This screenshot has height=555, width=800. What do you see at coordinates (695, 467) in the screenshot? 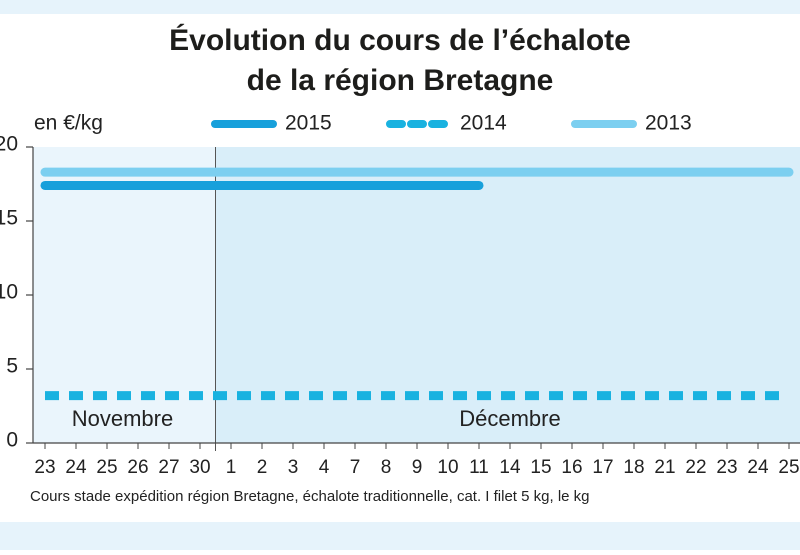
I see `x-tick-label: 22` at bounding box center [695, 467].